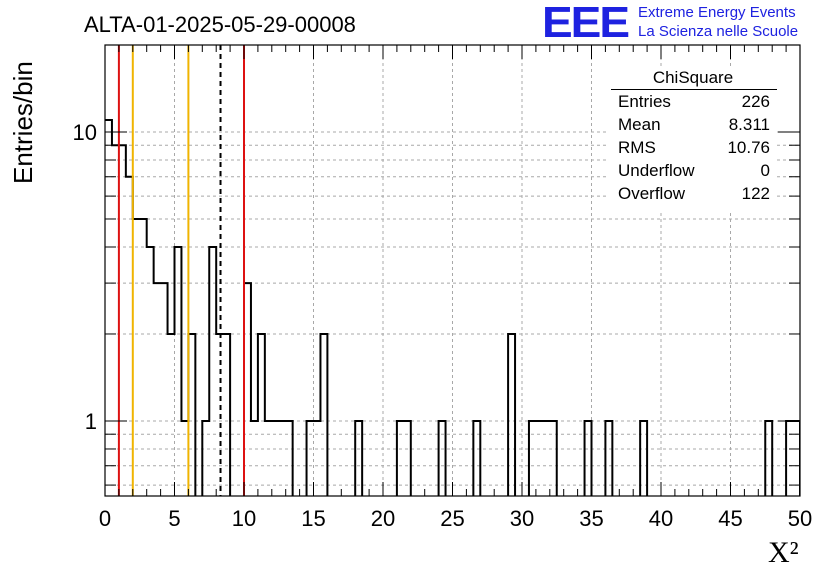 Image resolution: width=836 pixels, height=572 pixels. I want to click on stats-row: Underflow 0, so click(694, 172).